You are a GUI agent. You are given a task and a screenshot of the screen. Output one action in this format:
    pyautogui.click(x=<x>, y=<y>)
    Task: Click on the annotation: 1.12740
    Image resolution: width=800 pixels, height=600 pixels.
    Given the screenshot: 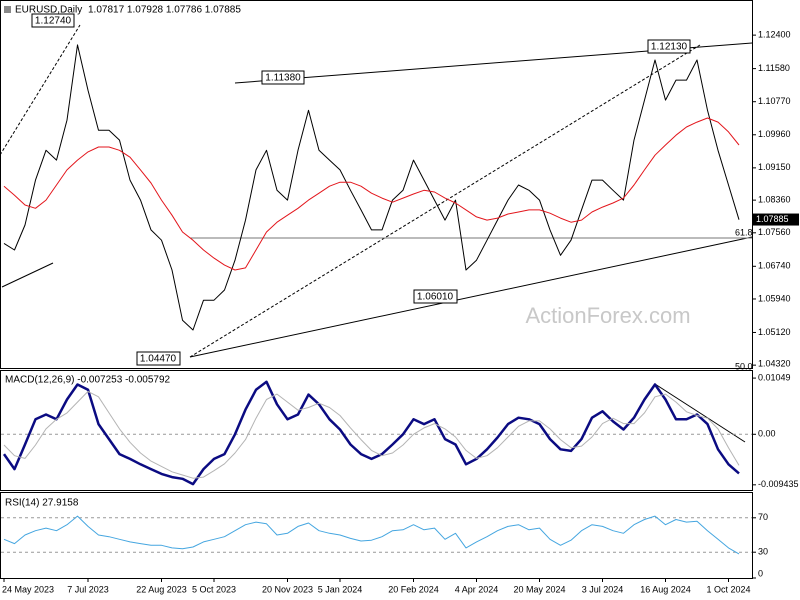 What is the action you would take?
    pyautogui.click(x=53, y=21)
    